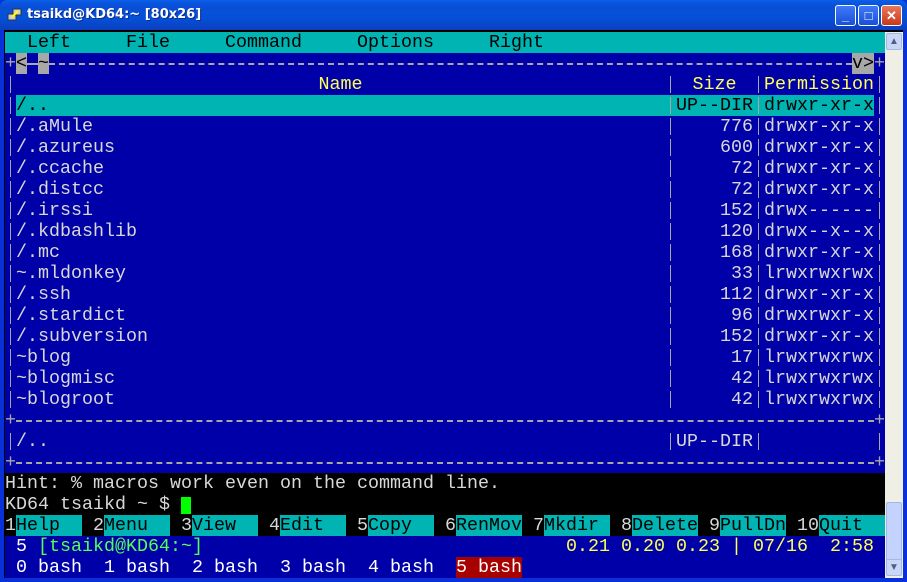 Image resolution: width=907 pixels, height=582 pixels. What do you see at coordinates (38, 252) in the screenshot?
I see `file-name: /.mc` at bounding box center [38, 252].